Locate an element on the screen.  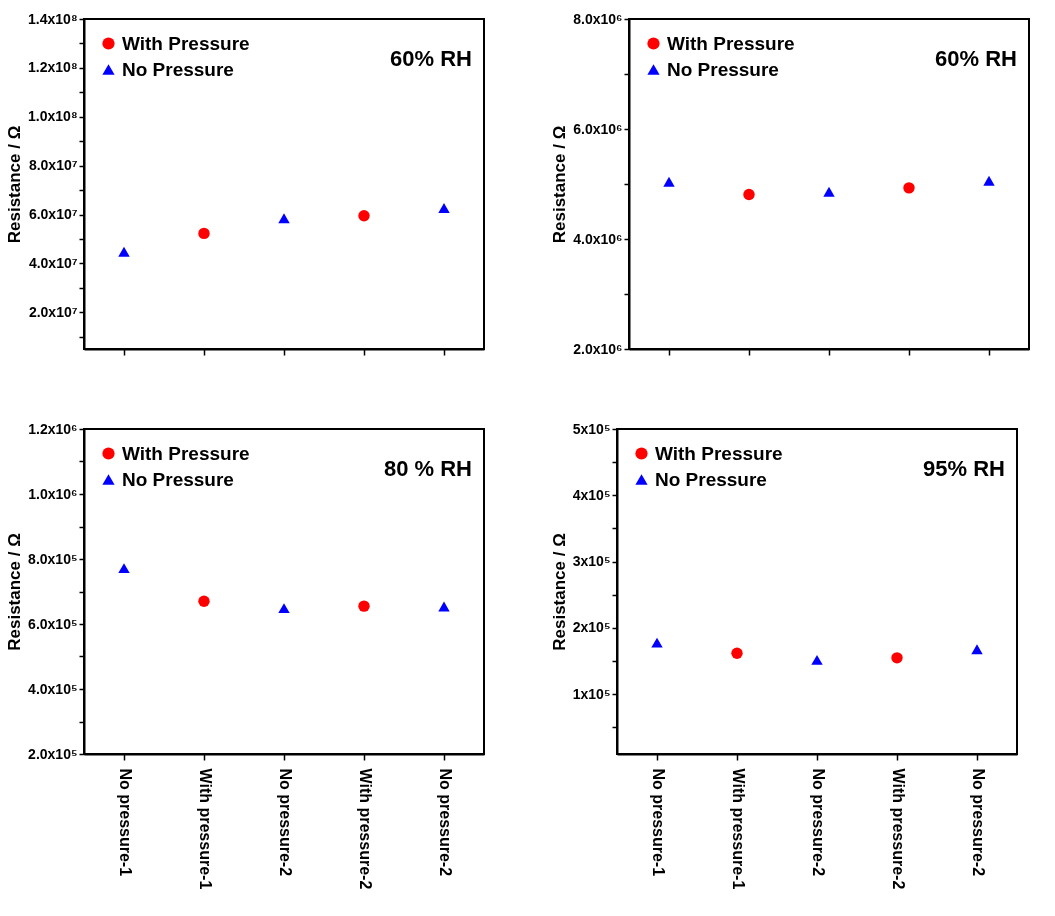
y-tick-label: 8.0x10⁷ is located at coordinates (53, 165).